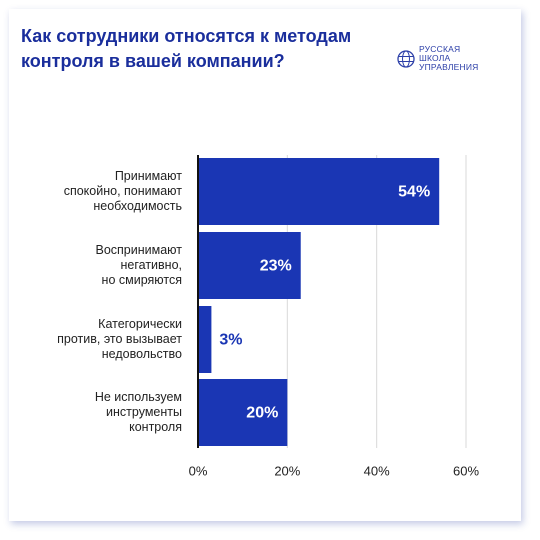 The image size is (540, 540). Describe the element at coordinates (138, 397) in the screenshot. I see `category-label: Не используем` at that location.